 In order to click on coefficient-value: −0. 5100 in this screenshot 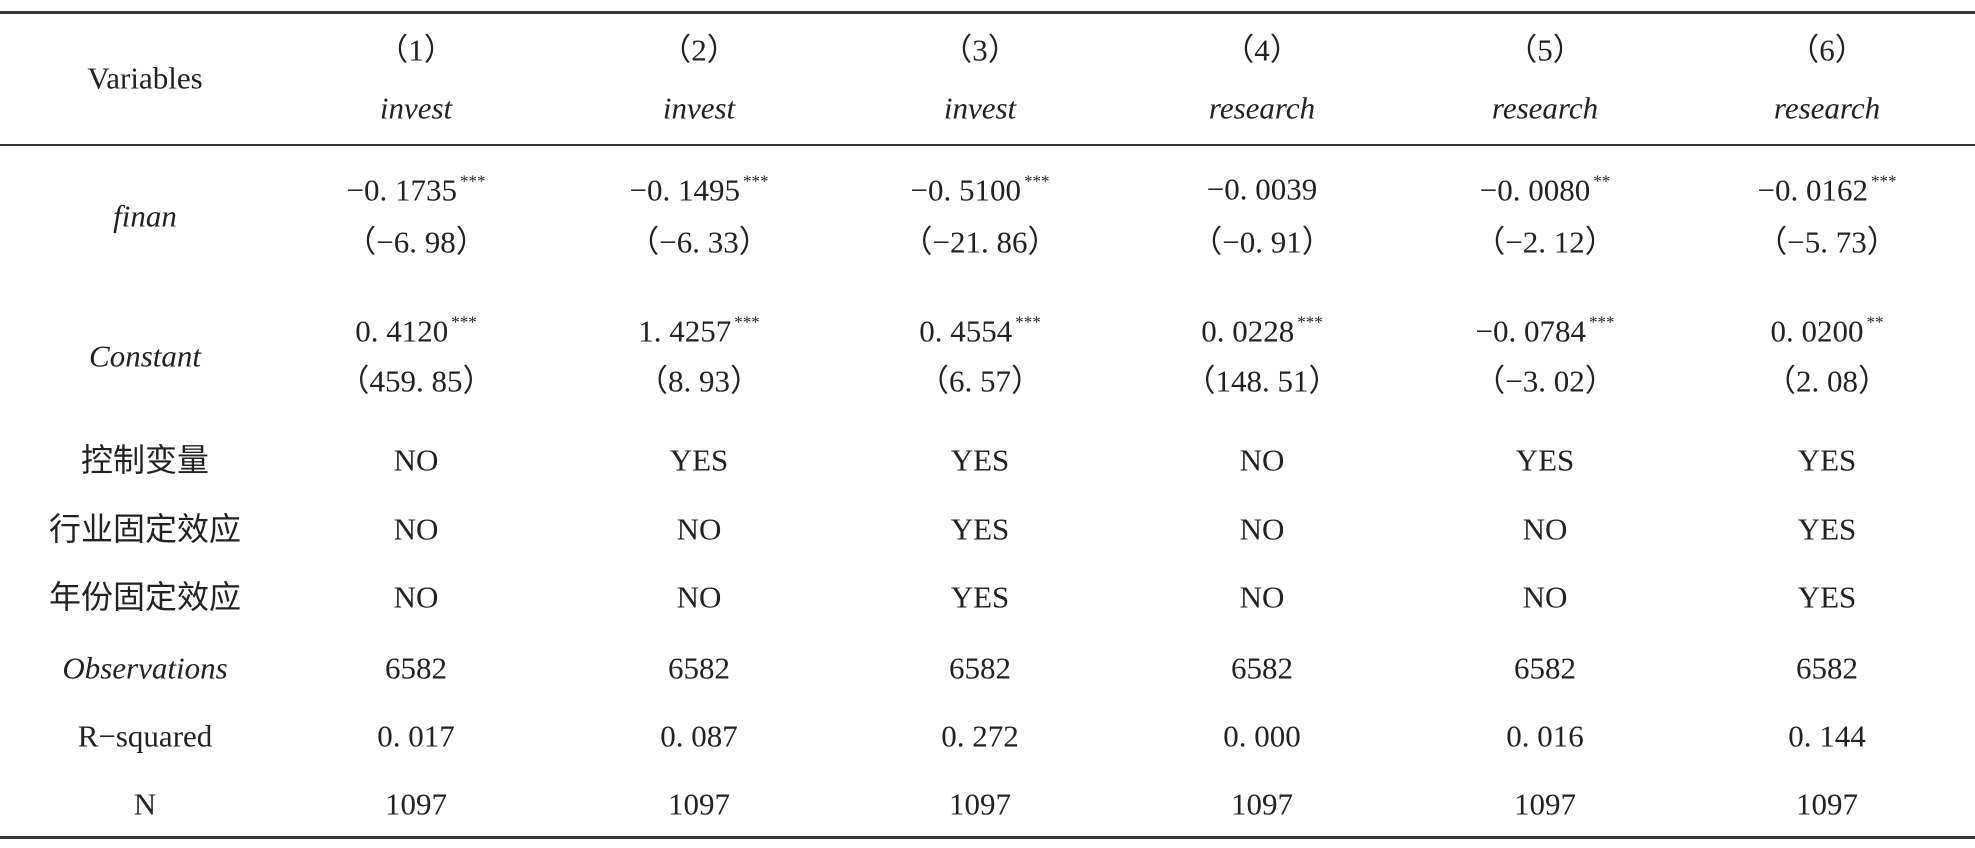, I will do `click(965, 190)`.